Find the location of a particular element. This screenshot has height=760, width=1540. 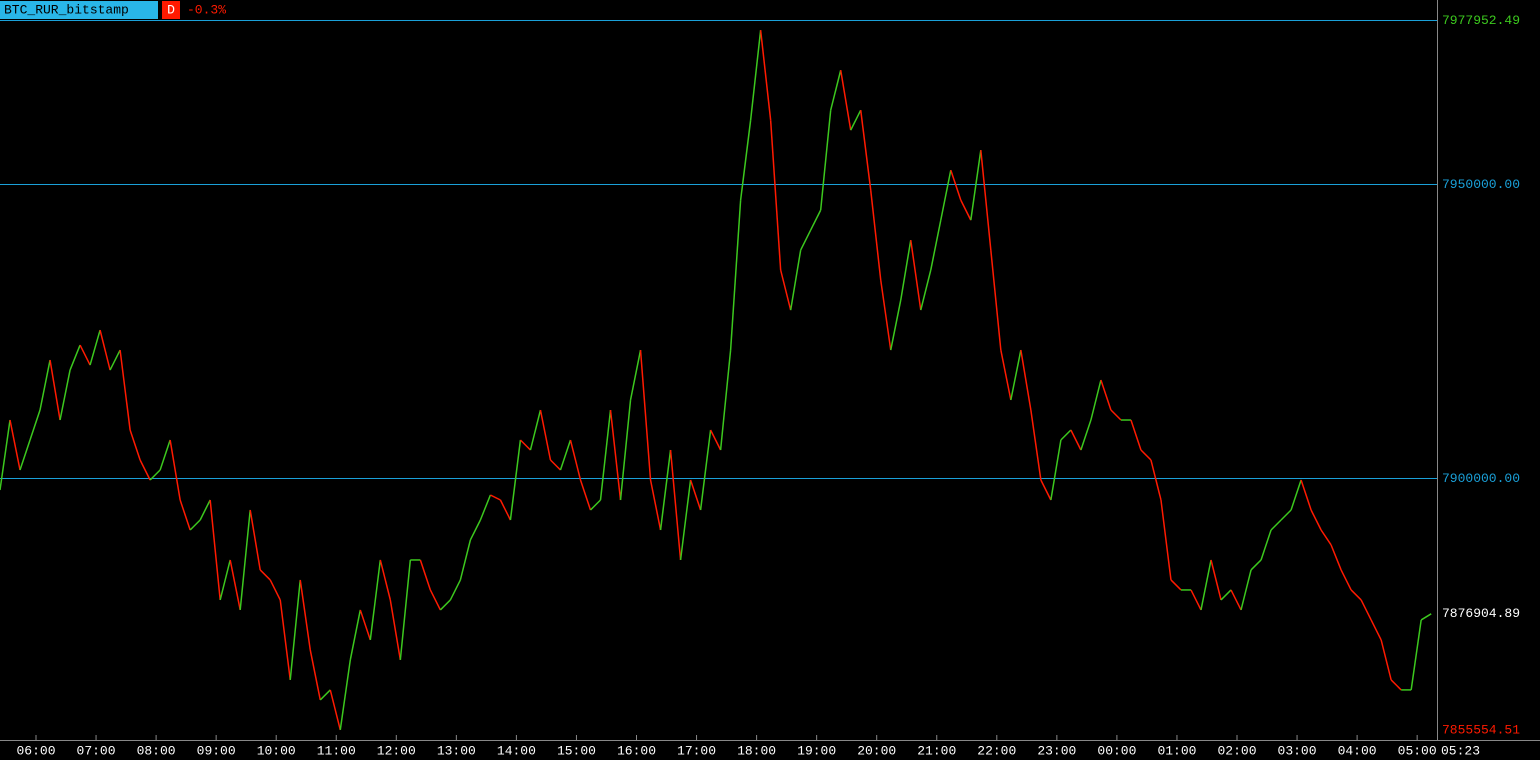

period-box is located at coordinates (171, 10).